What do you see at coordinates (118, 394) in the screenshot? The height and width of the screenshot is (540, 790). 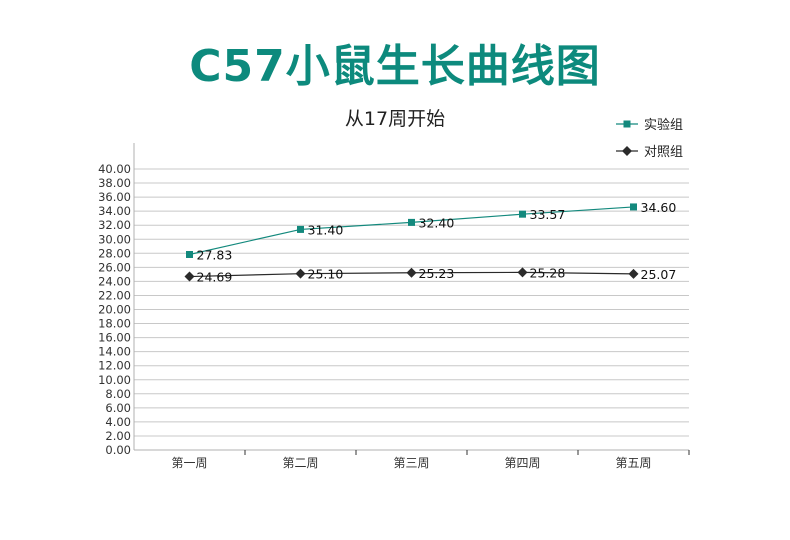 I see `y-tick-label: 8.00` at bounding box center [118, 394].